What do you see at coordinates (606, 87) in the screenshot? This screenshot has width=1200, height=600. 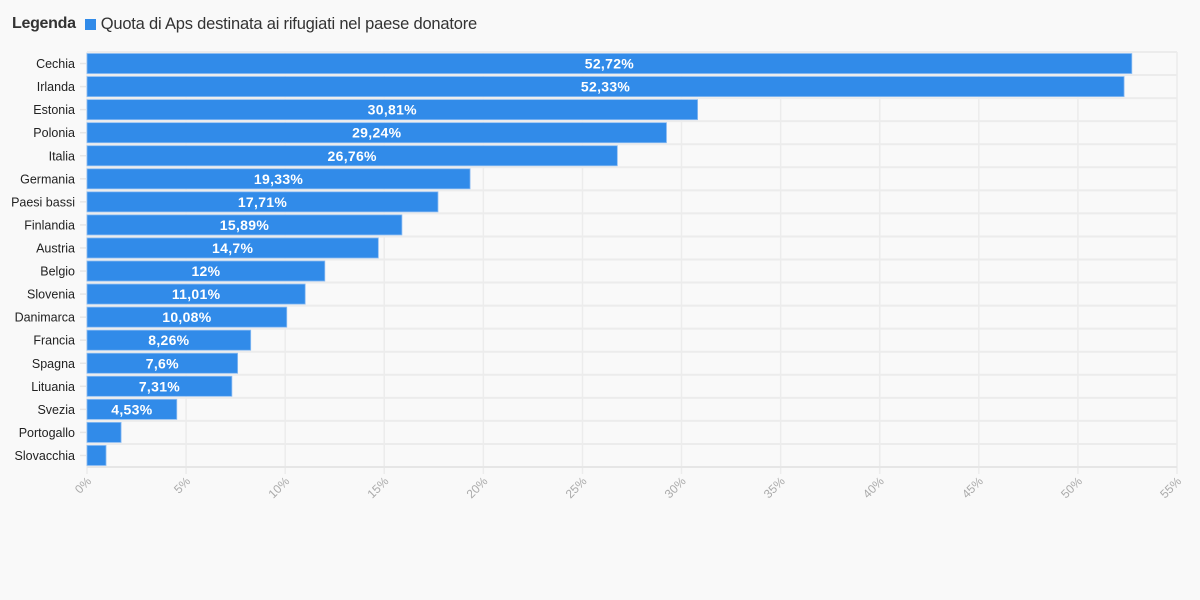 I see `data-label: 52,33%` at bounding box center [606, 87].